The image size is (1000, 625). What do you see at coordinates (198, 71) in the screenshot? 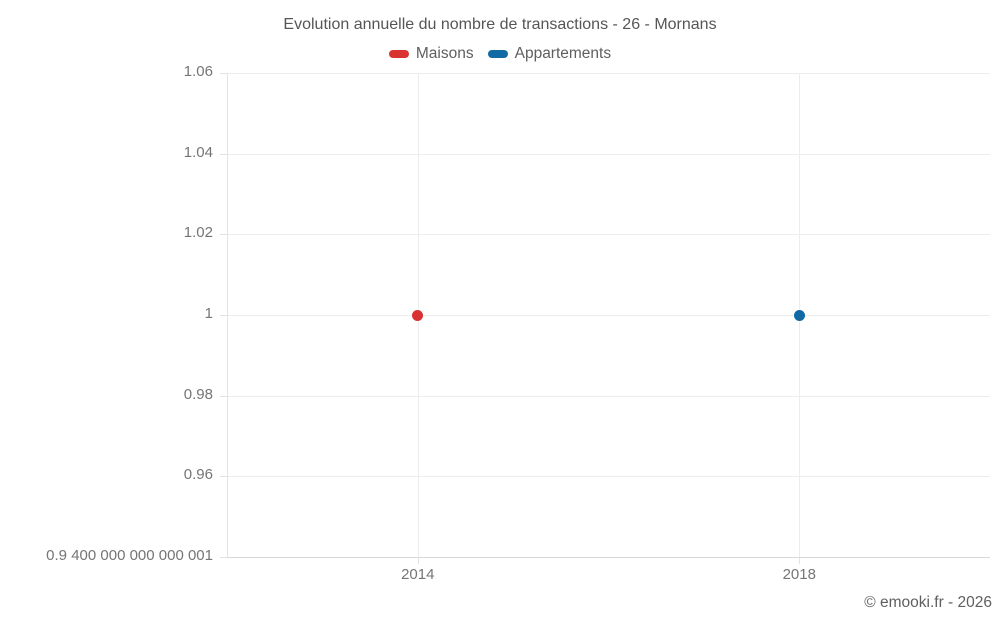
I see `y-axis-label: 1.06` at bounding box center [198, 71].